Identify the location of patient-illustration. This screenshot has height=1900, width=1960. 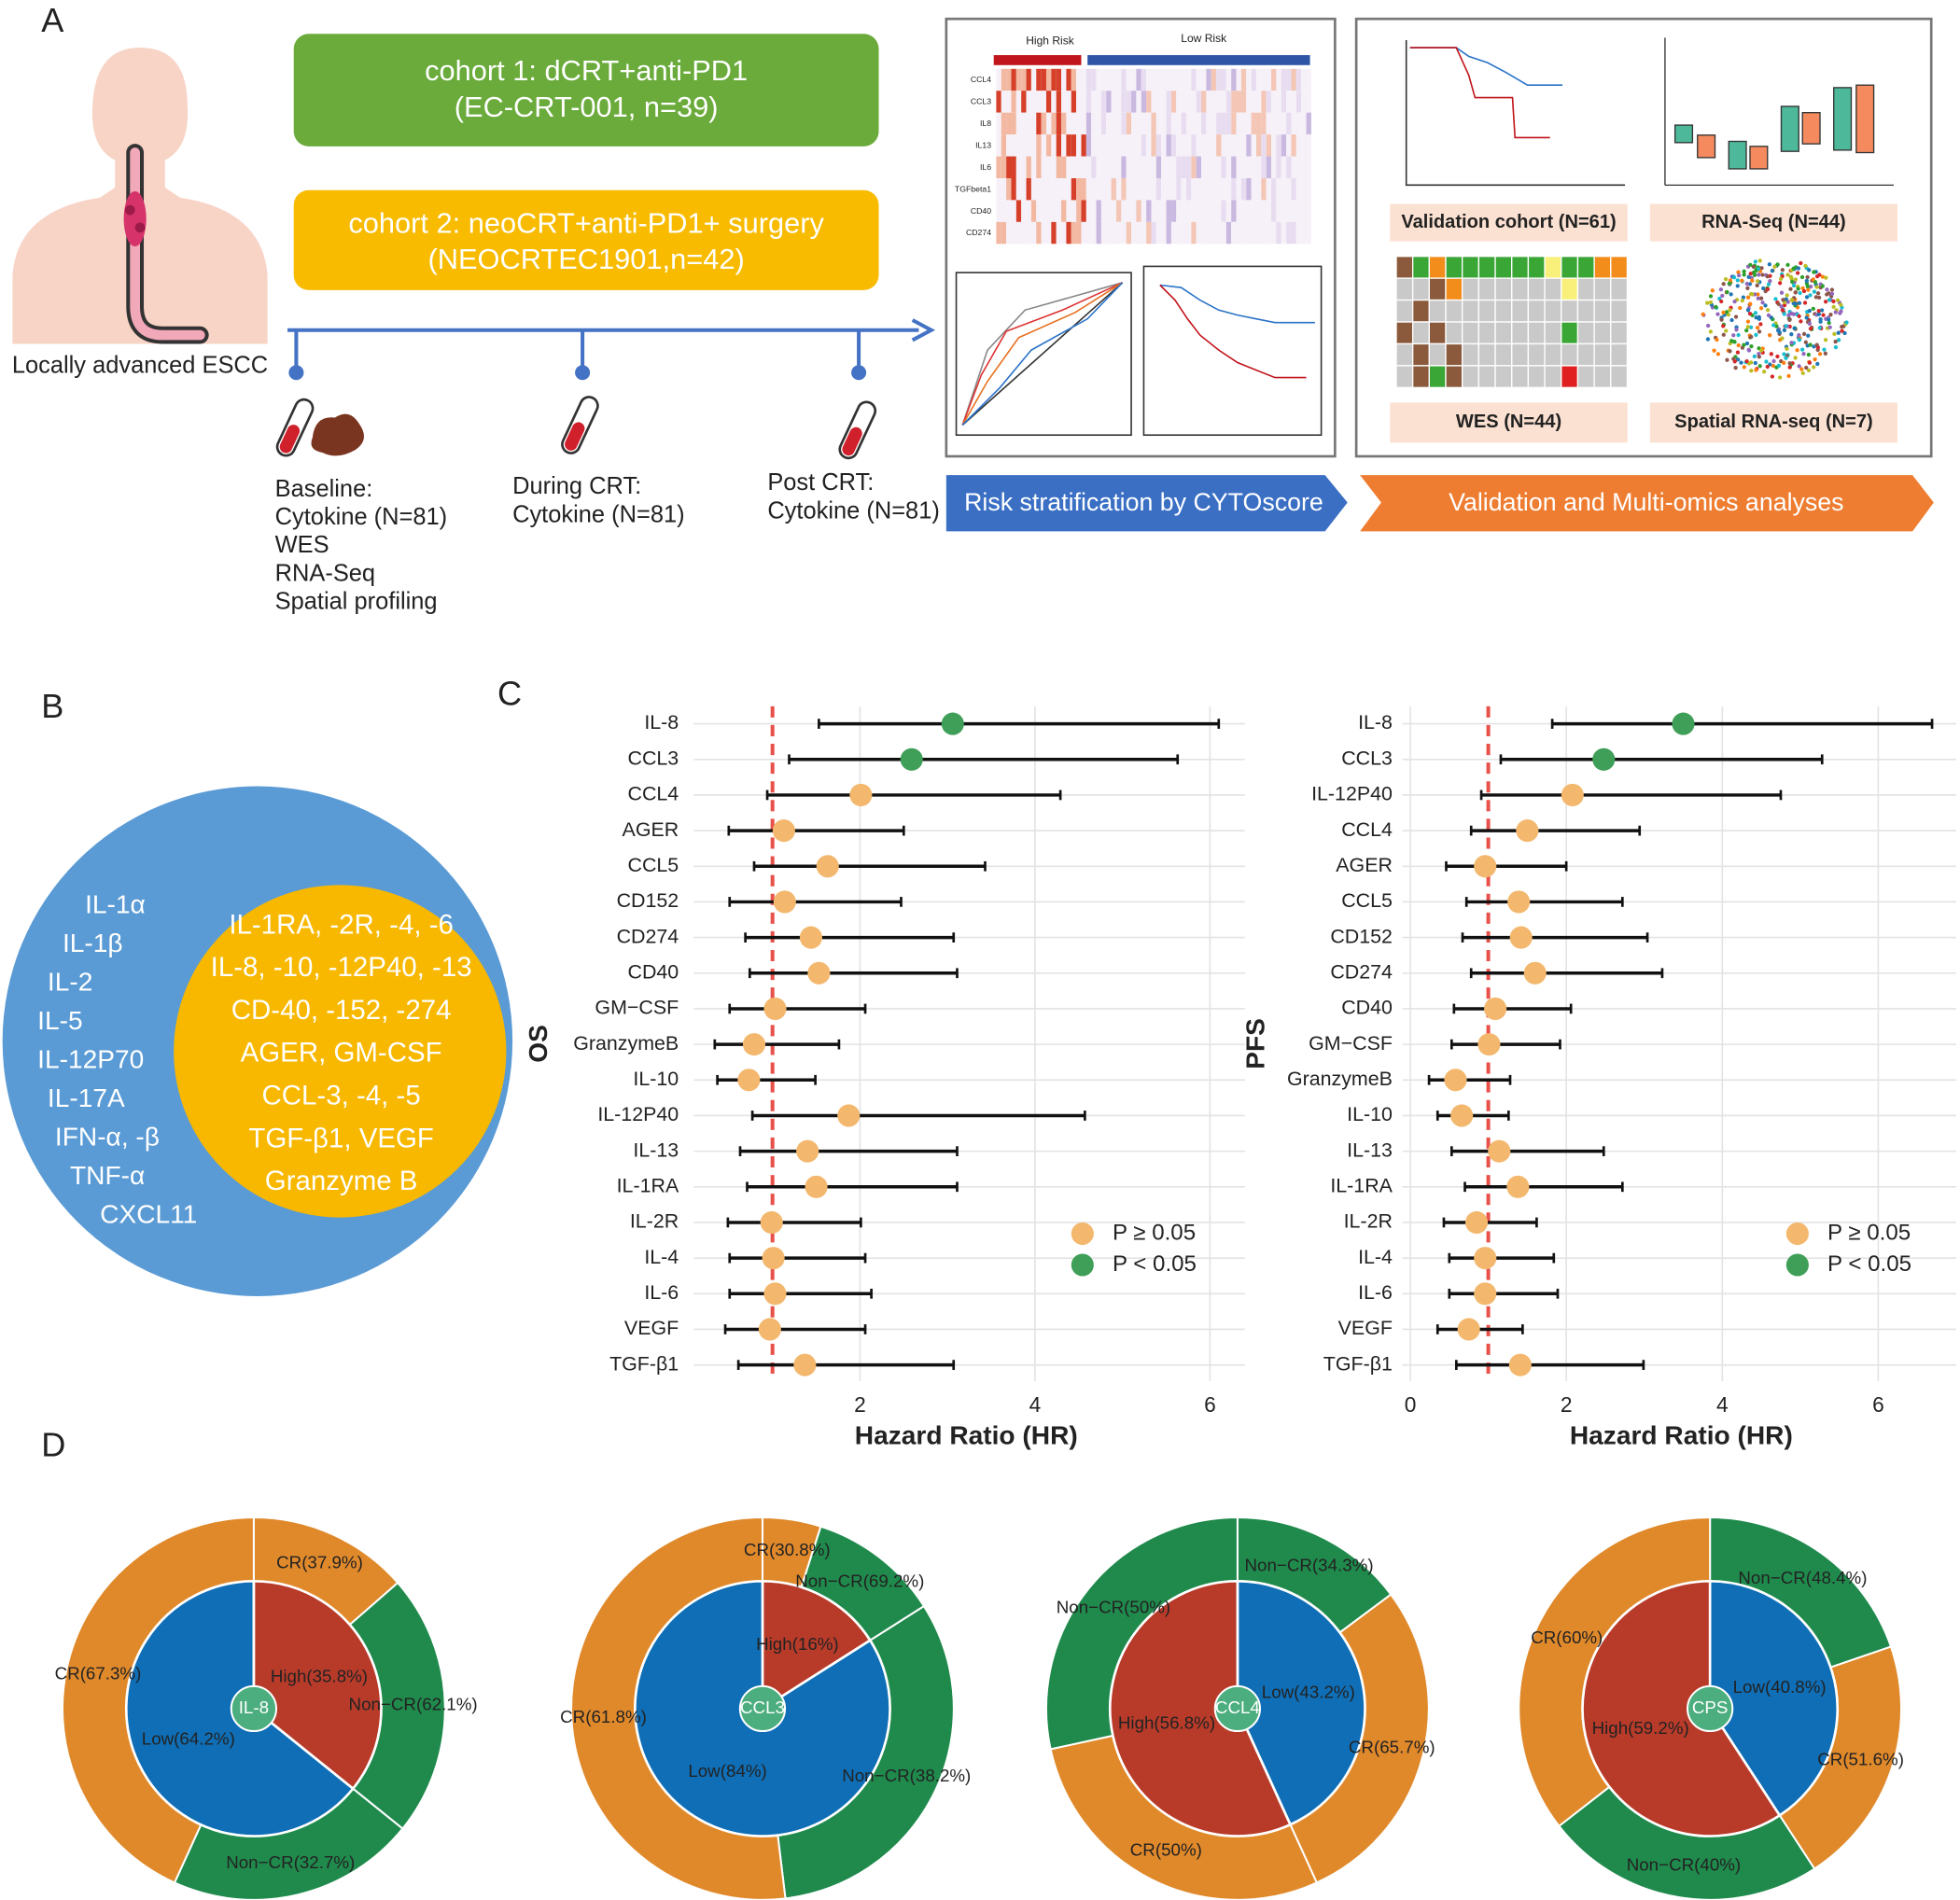
(140, 196).